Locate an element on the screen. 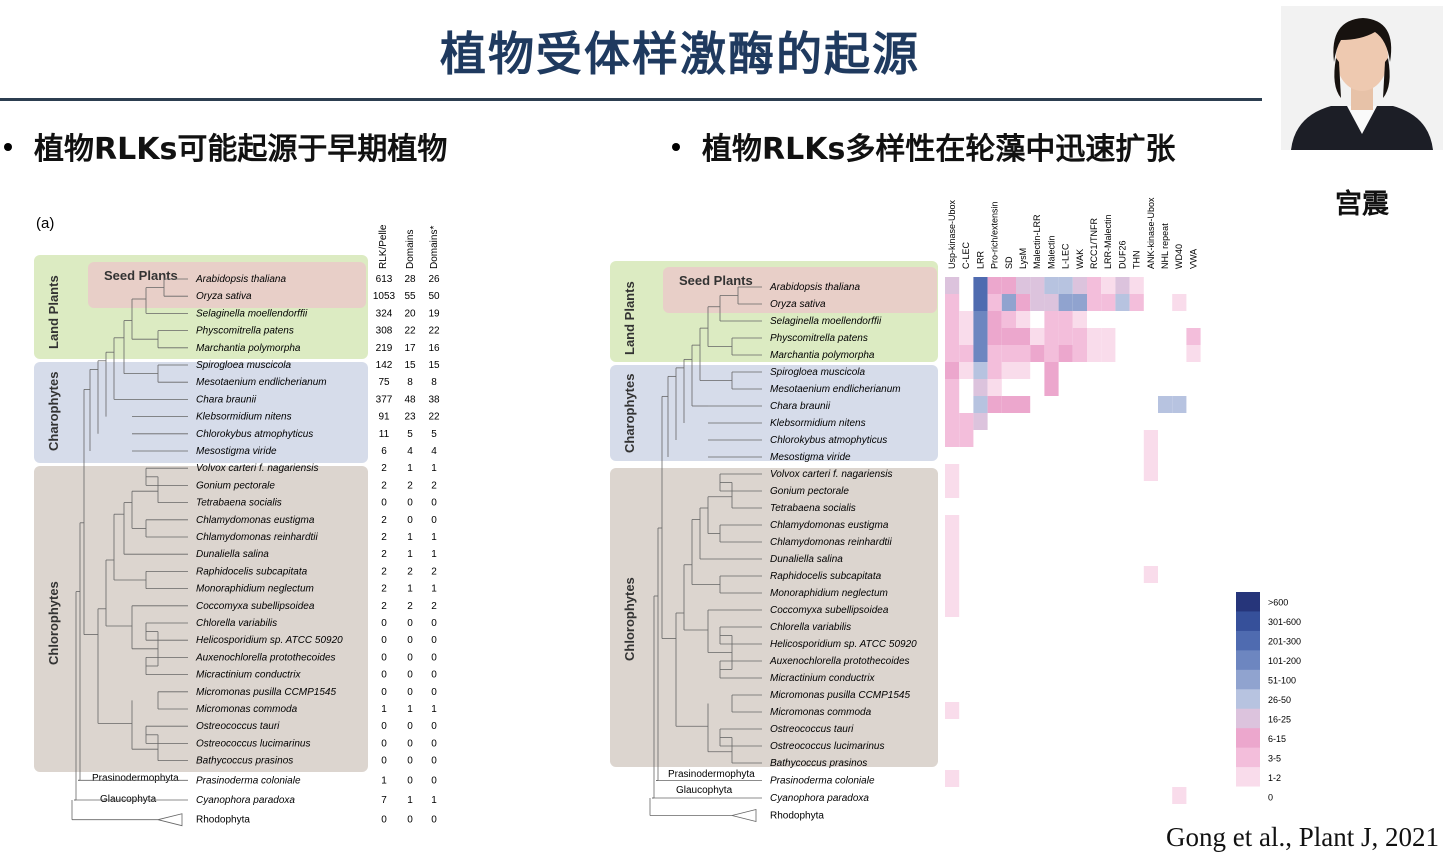  charophytes-label: Charophytes is located at coordinates (53, 411).